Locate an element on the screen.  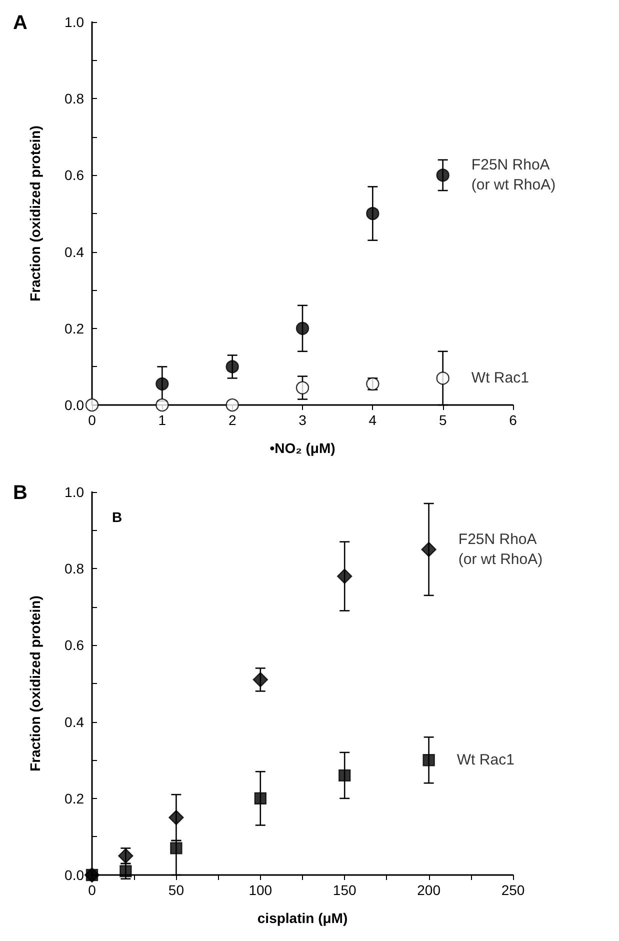
x-tick-label: 100 is located at coordinates (260, 890).